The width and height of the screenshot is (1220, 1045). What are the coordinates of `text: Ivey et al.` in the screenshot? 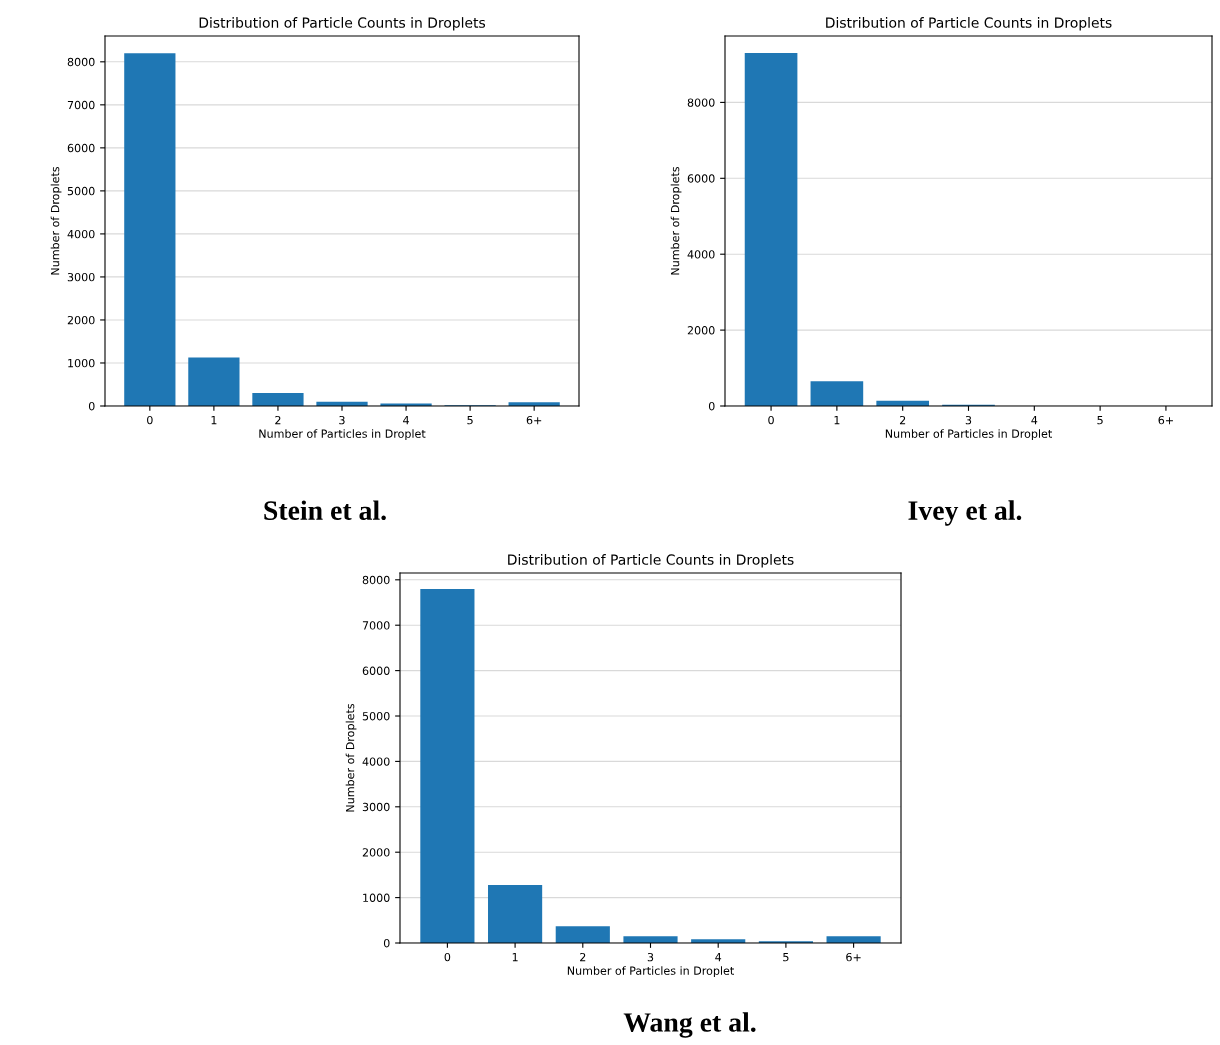 It's located at (965, 513).